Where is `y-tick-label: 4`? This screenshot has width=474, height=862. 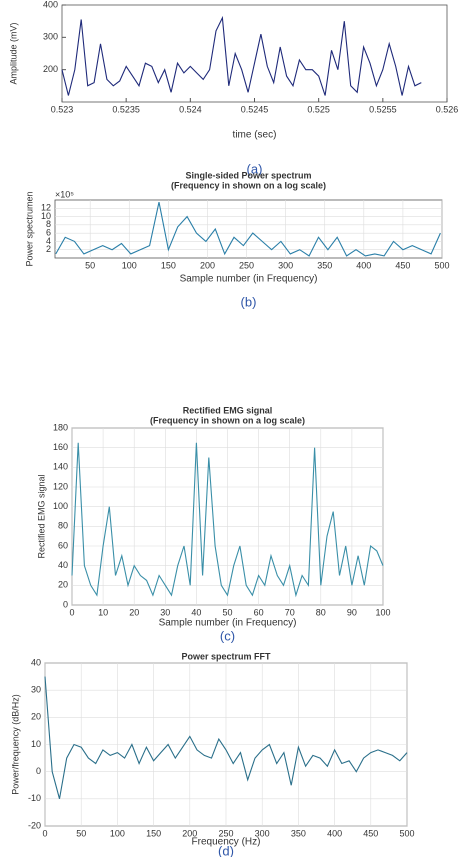
y-tick-label: 4 is located at coordinates (48, 241).